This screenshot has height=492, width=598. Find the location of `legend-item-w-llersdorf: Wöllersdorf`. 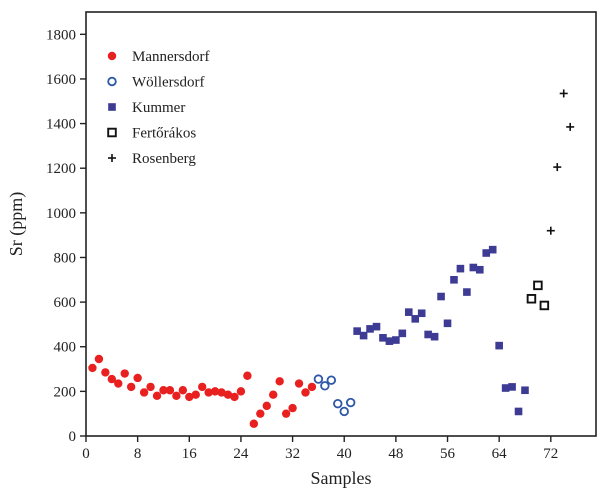

legend-item-w-llersdorf: Wöllersdorf is located at coordinates (155, 83).